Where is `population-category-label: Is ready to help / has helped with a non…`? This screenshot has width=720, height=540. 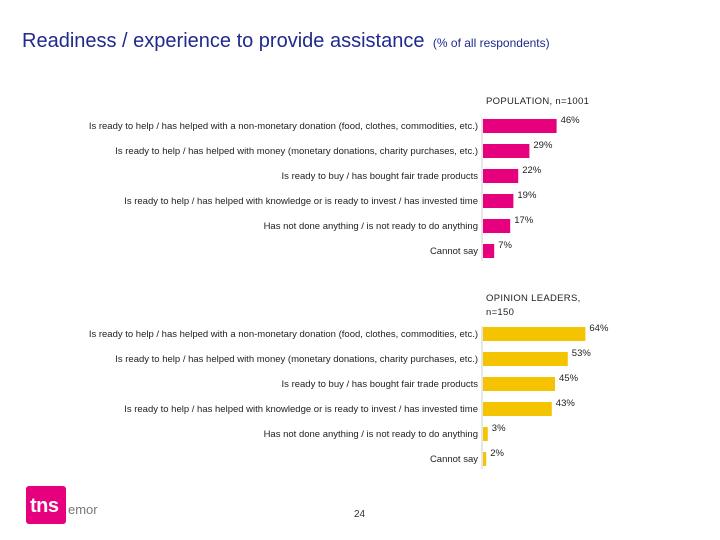 population-category-label: Is ready to help / has helped with a non… is located at coordinates (283, 126).